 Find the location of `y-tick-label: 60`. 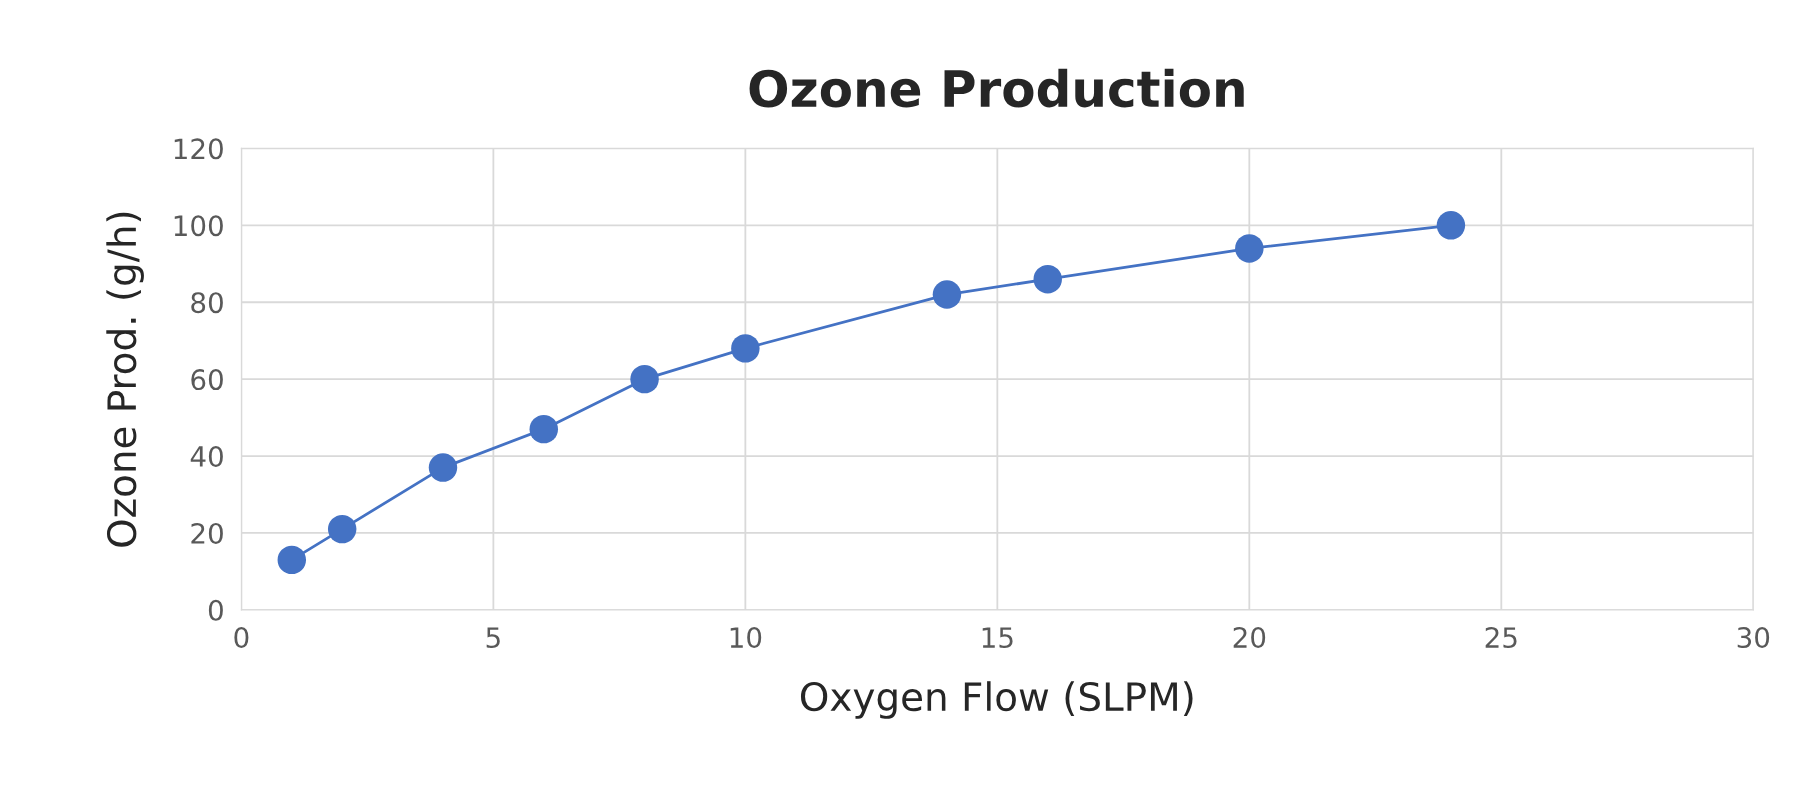

y-tick-label: 60 is located at coordinates (207, 380).